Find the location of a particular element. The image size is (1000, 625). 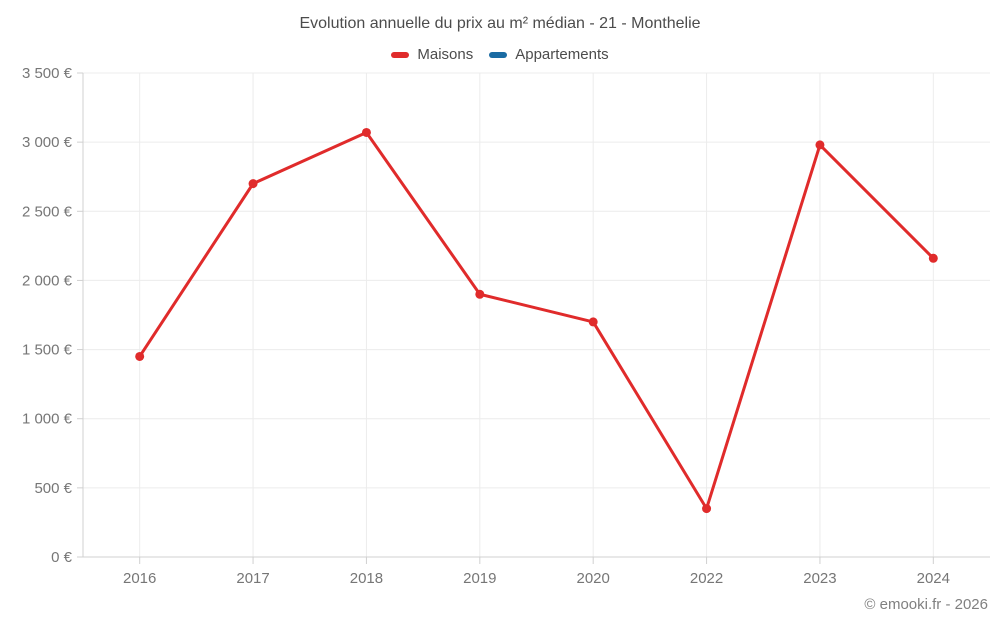

x-tick-label: 2018 is located at coordinates (366, 578).